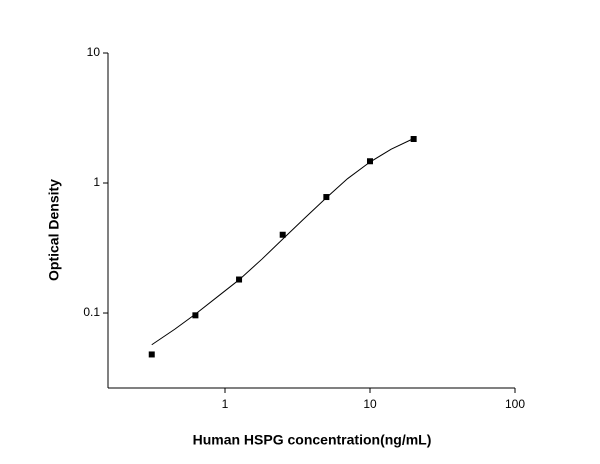  Describe the element at coordinates (312, 440) in the screenshot. I see `x-axis-title: Human HSPG concentration(ng/mL)` at that location.